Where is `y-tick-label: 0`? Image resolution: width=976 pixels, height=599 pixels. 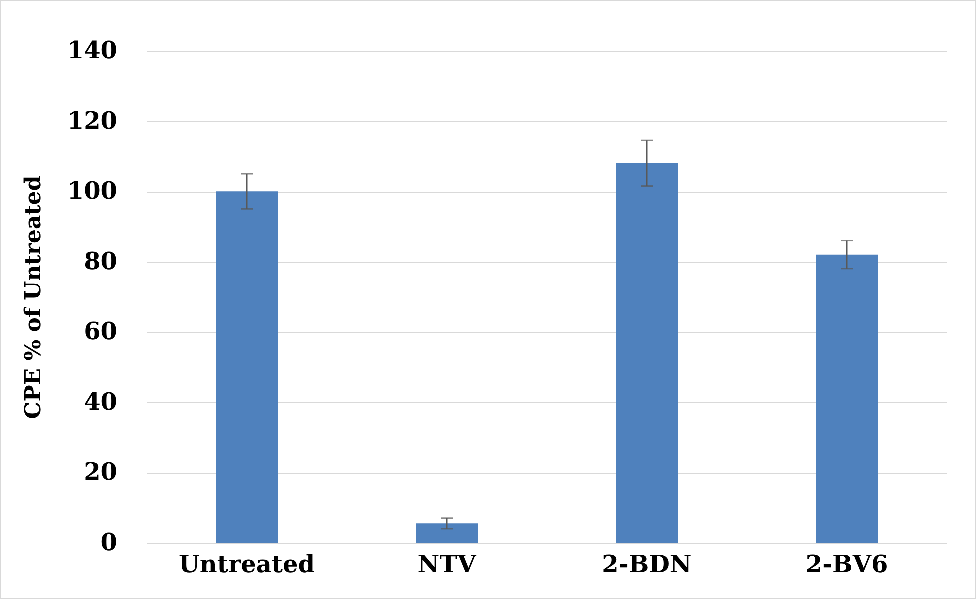
y-tick-label: 0 is located at coordinates (109, 542).